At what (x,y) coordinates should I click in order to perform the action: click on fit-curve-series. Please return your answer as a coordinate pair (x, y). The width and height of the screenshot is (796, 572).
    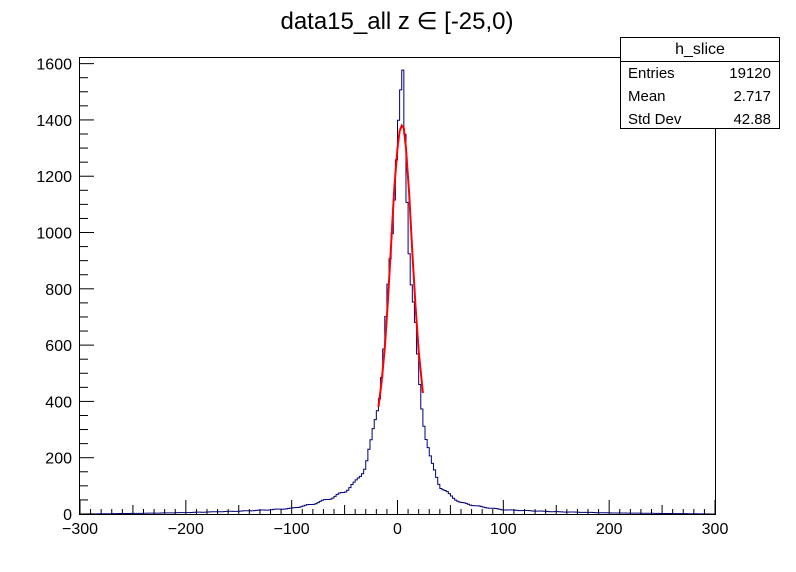
    Looking at the image, I should click on (400, 265).